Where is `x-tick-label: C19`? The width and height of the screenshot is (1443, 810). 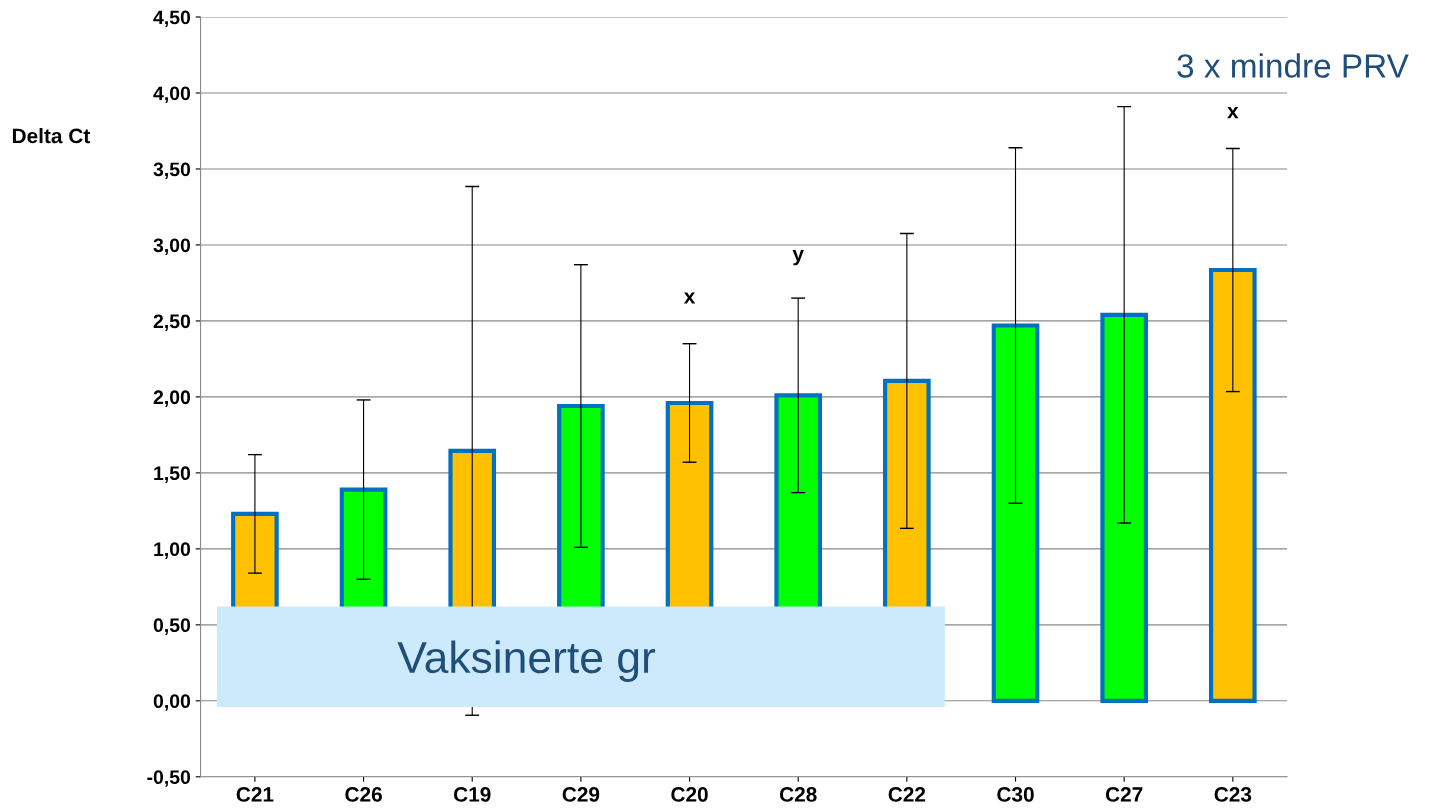 x-tick-label: C19 is located at coordinates (472, 794).